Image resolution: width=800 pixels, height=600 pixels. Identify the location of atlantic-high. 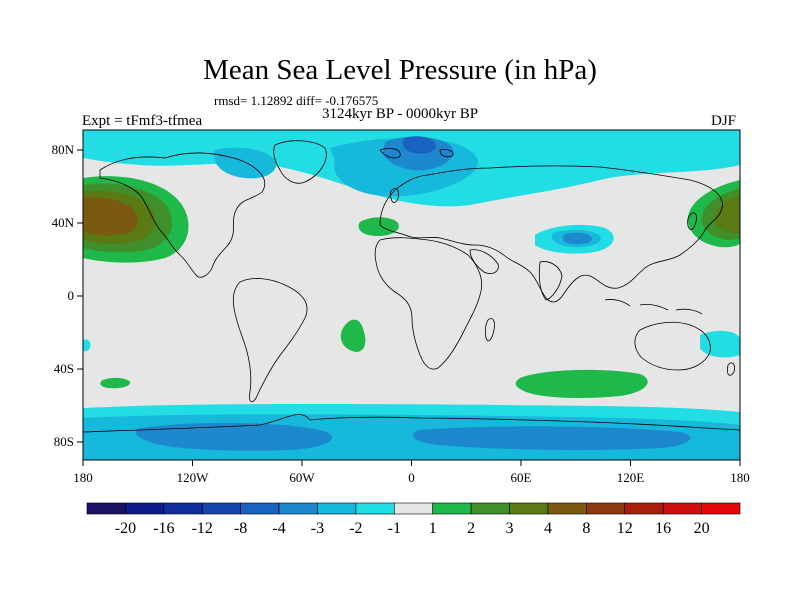
(378, 226).